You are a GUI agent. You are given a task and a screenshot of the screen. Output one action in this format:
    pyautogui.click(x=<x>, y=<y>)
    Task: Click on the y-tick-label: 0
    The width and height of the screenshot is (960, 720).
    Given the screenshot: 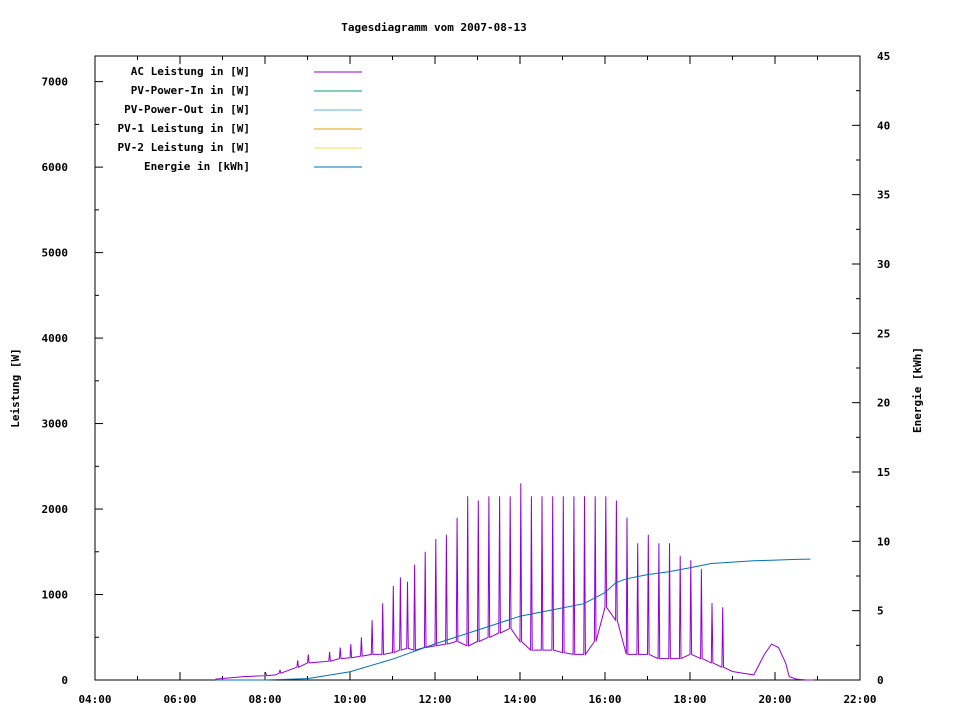 What is the action you would take?
    pyautogui.click(x=64, y=680)
    